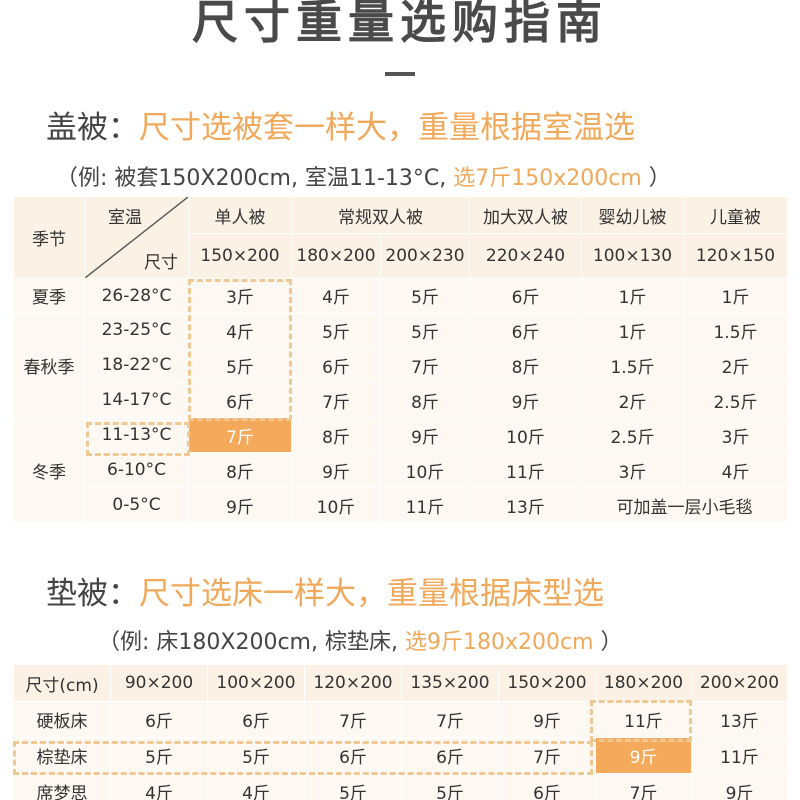 The image size is (800, 800). Describe the element at coordinates (92, 128) in the screenshot. I see `quilt-heading-prefix: 盖被：` at that location.